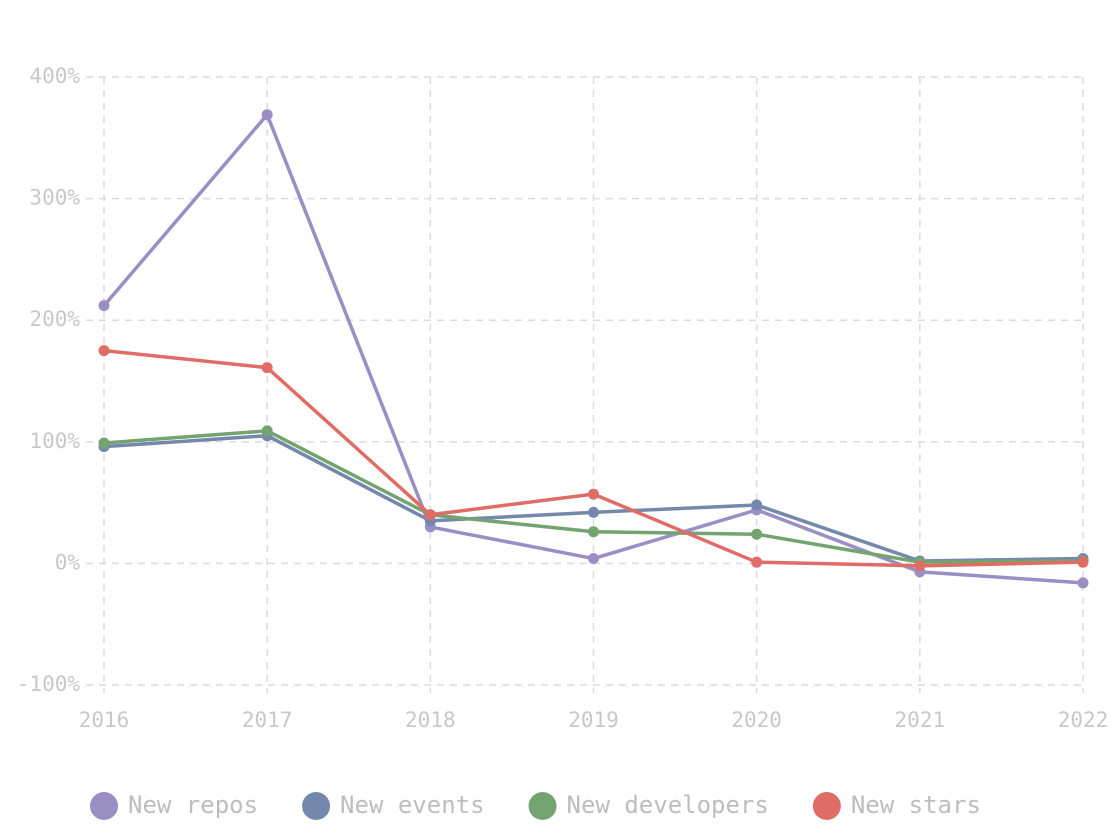  I want to click on x-tick-label: 2022, so click(1083, 720).